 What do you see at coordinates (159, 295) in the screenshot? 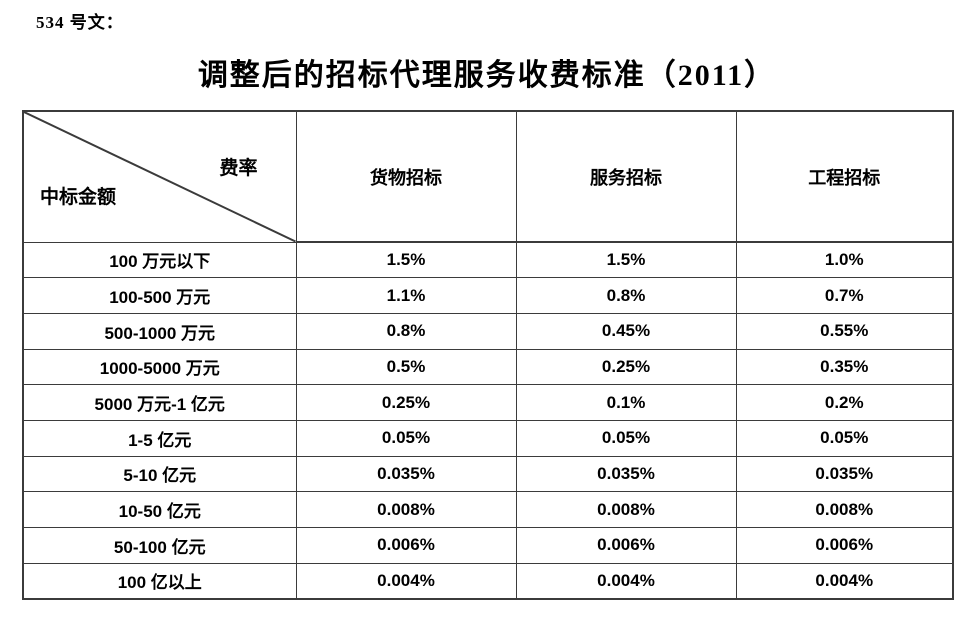
I see `row-label-bid-amount-range: 100-500 万元` at bounding box center [159, 295].